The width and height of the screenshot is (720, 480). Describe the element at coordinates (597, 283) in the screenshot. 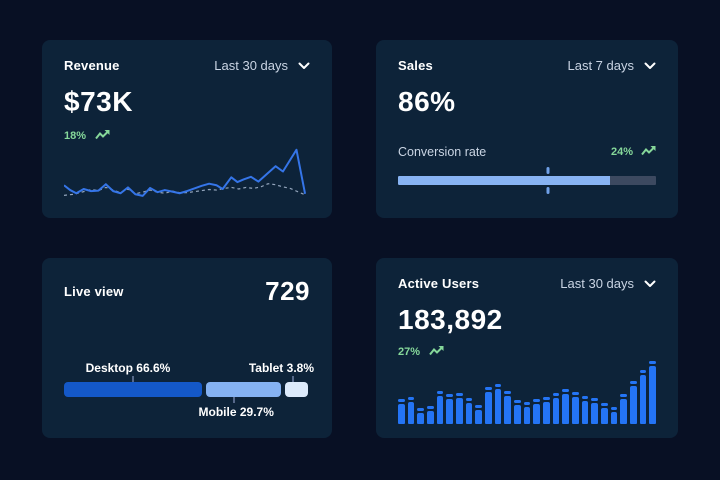

I see `active-users-range-label: Last 30 days` at that location.